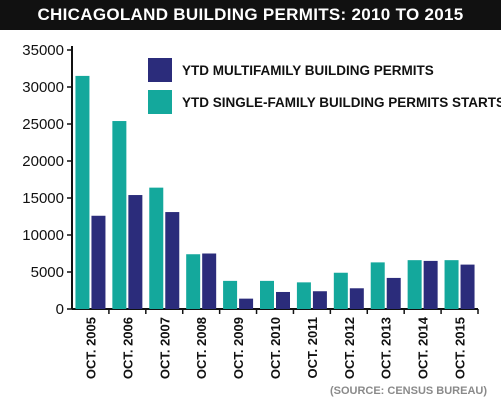 This screenshot has height=419, width=501. Describe the element at coordinates (43, 198) in the screenshot. I see `y-tick-label: 15000` at that location.